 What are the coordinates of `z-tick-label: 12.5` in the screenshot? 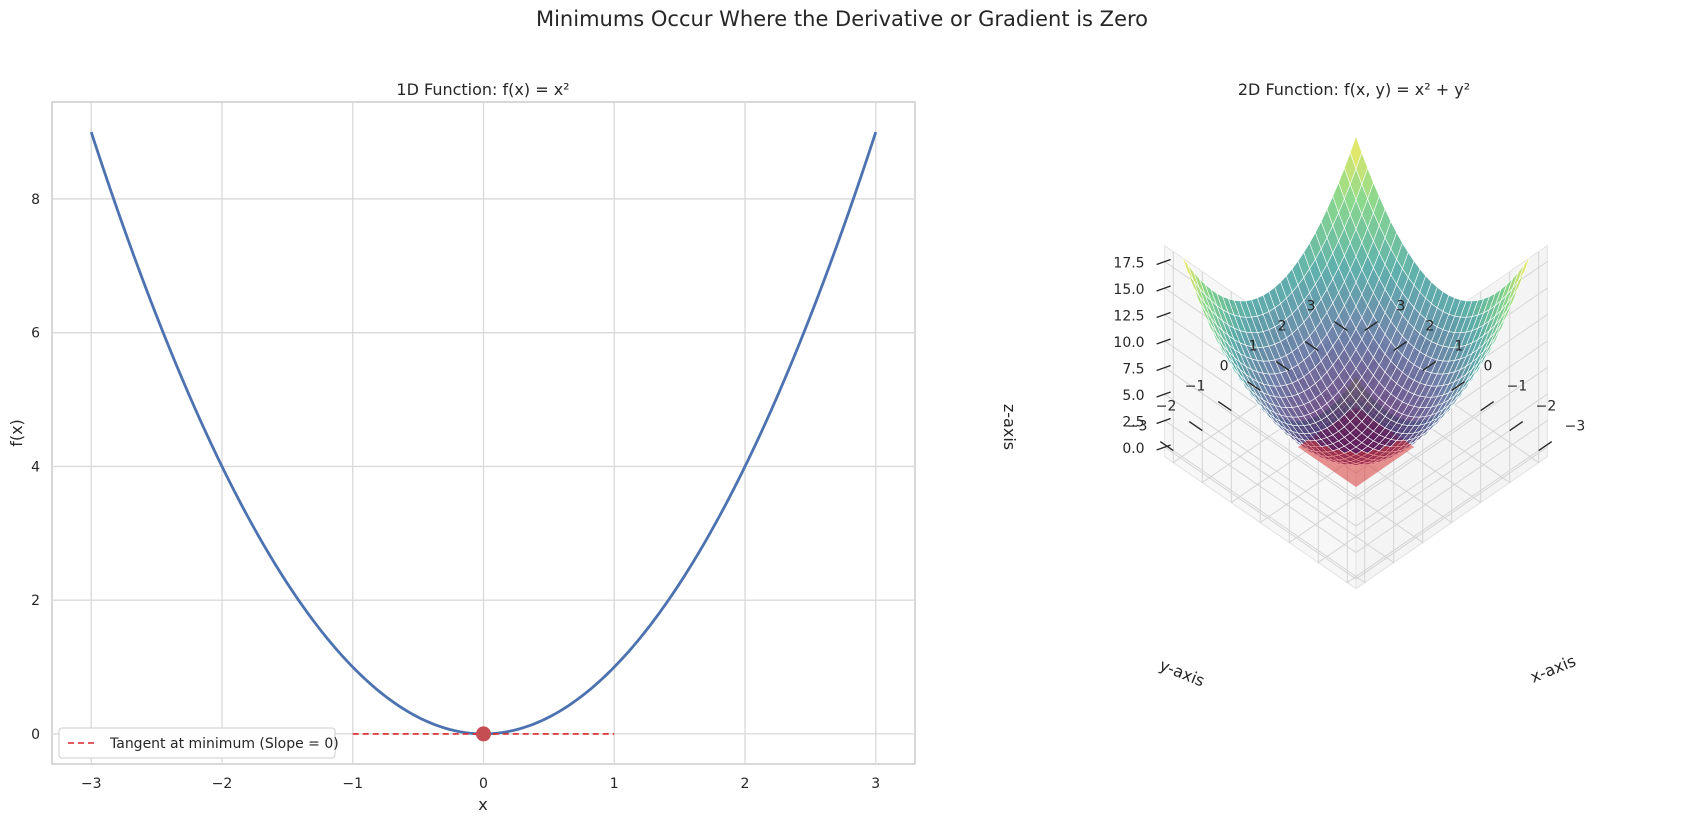 It's located at (1128, 317).